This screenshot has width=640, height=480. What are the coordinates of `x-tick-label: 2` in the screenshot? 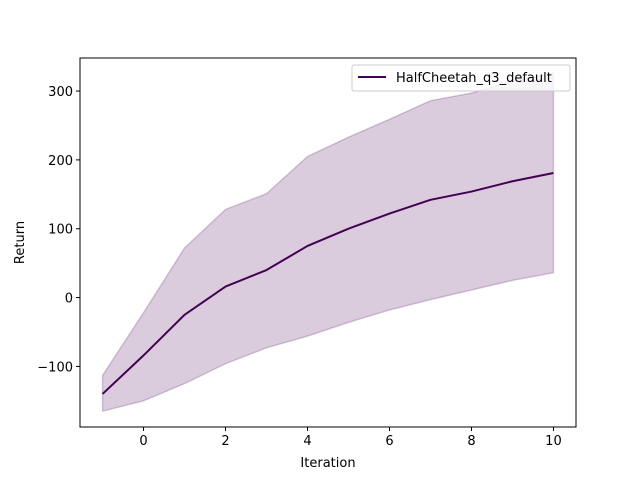 It's located at (225, 441).